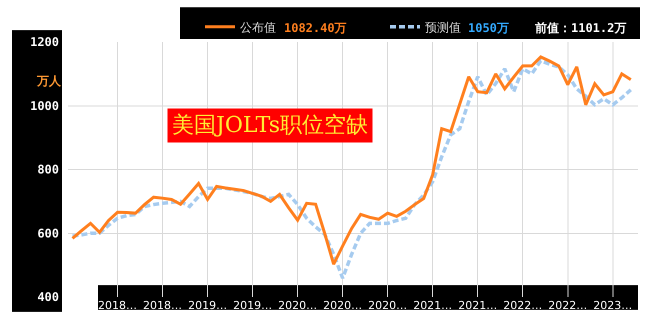 The height and width of the screenshot is (328, 654). What do you see at coordinates (49, 81) in the screenshot?
I see `y-axis-title: 万人` at bounding box center [49, 81].